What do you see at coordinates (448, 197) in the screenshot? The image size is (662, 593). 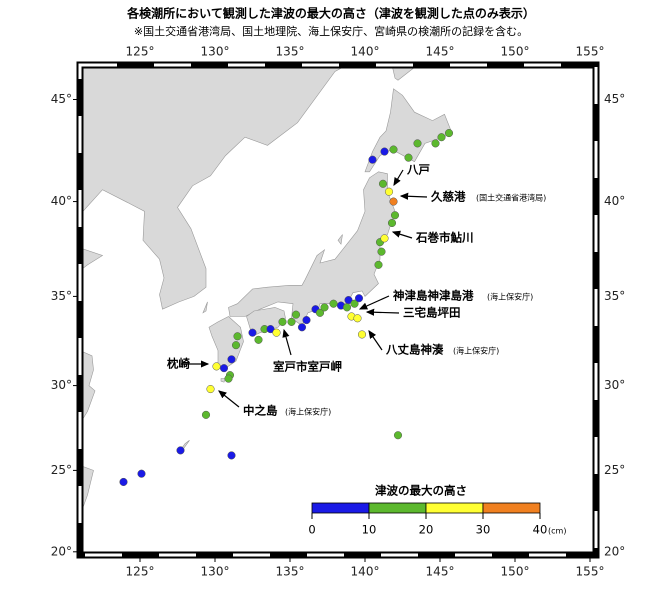 I see `annotation-label: 久慈港` at bounding box center [448, 197].